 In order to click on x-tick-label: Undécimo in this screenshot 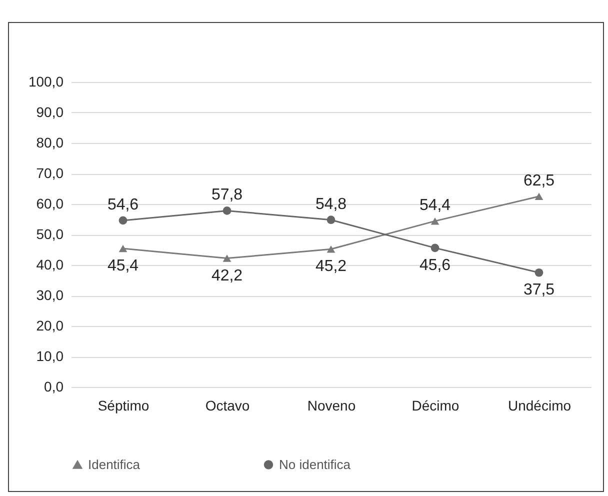, I will do `click(540, 406)`.